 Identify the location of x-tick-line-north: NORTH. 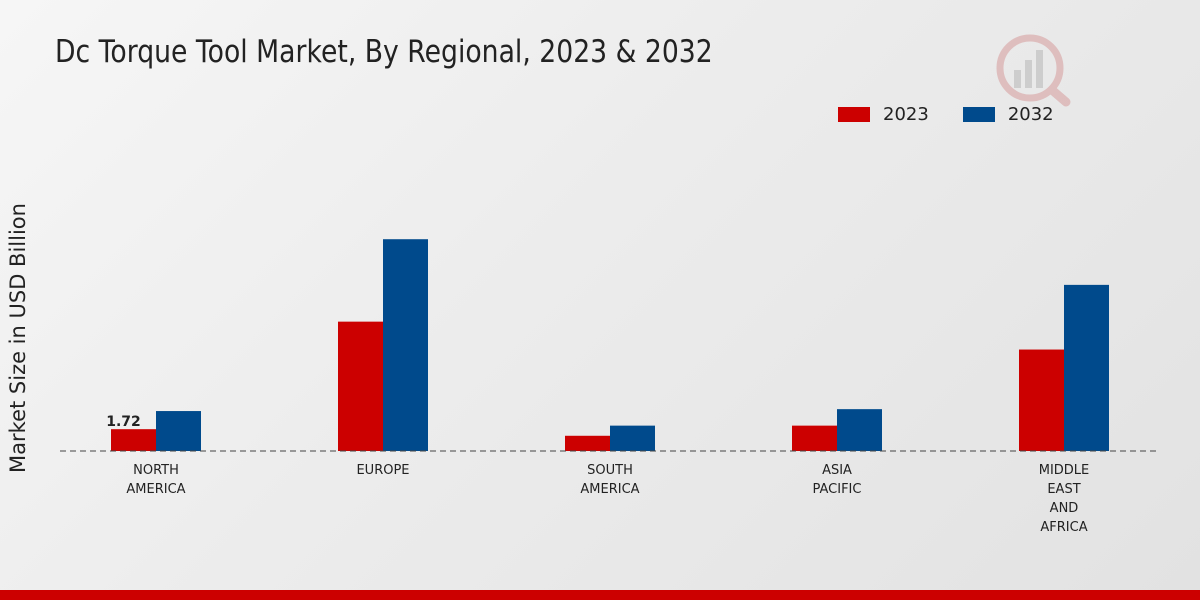
(156, 470).